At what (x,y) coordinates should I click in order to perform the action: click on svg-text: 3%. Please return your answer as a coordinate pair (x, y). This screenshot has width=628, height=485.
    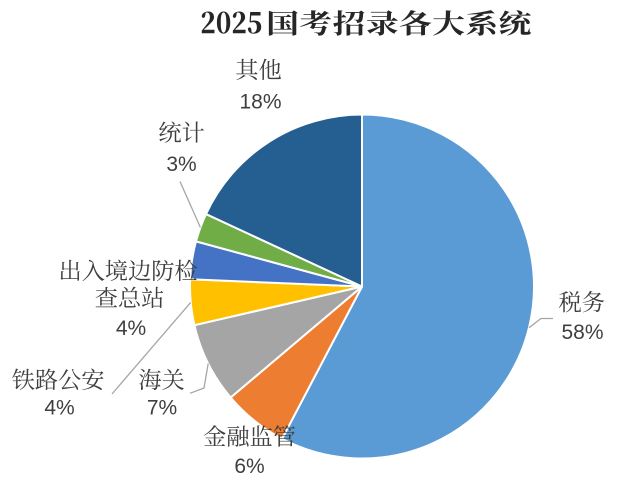
    Looking at the image, I should click on (181, 164).